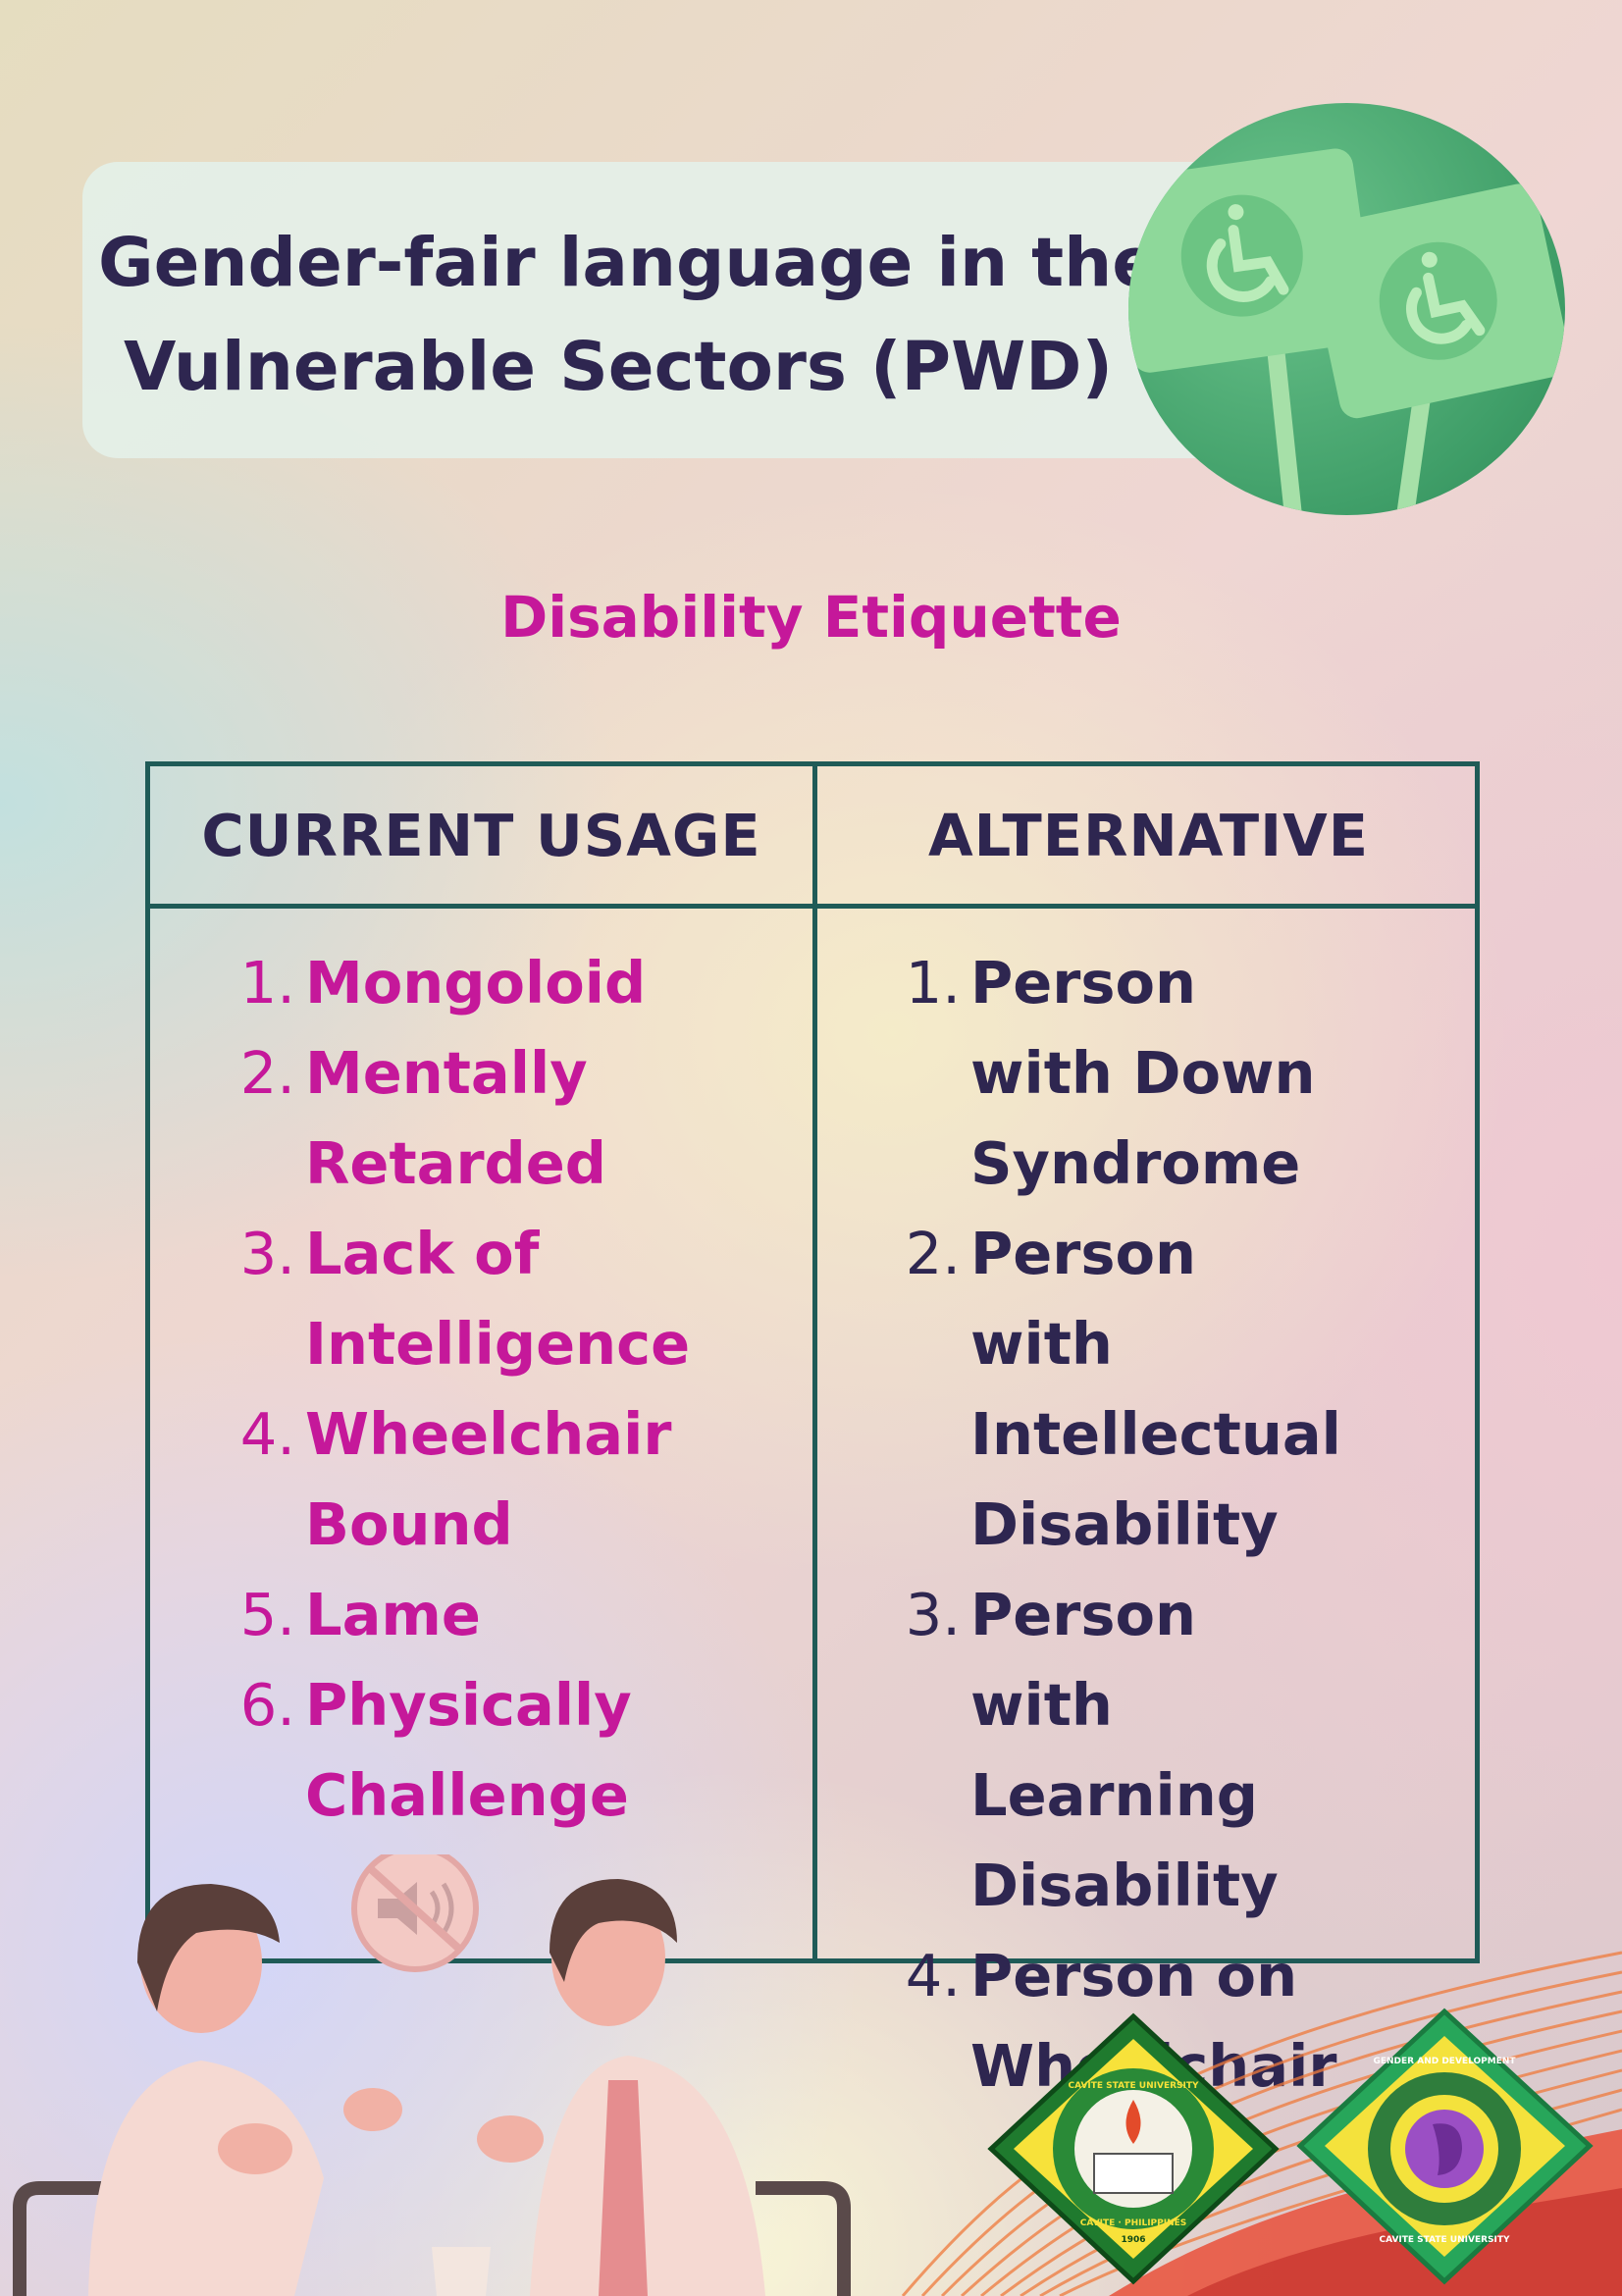  What do you see at coordinates (432, 2075) in the screenshot?
I see `people-signing-illustration` at bounding box center [432, 2075].